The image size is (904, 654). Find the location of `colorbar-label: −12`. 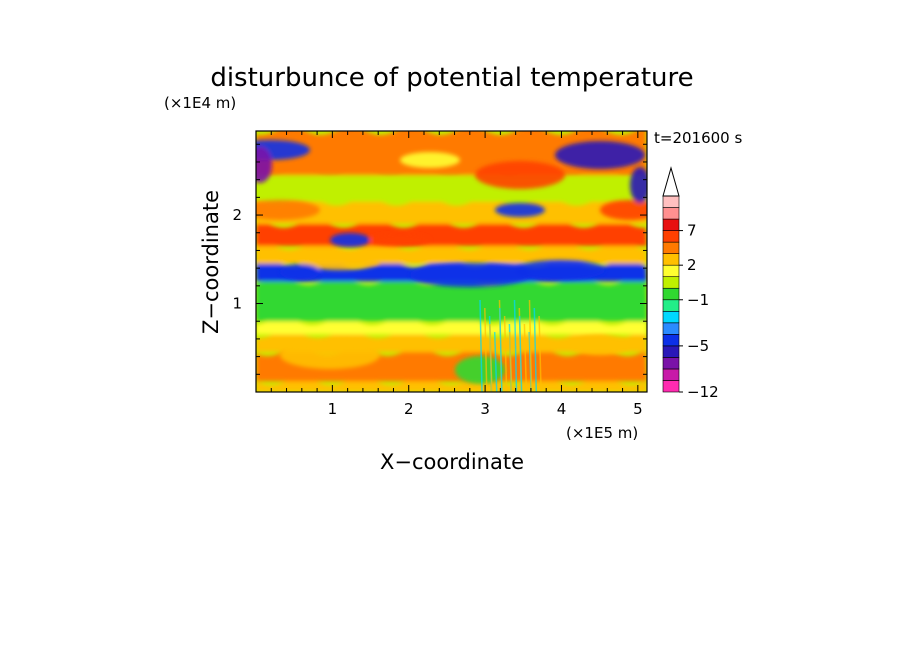

colorbar-label: −12 is located at coordinates (703, 392).